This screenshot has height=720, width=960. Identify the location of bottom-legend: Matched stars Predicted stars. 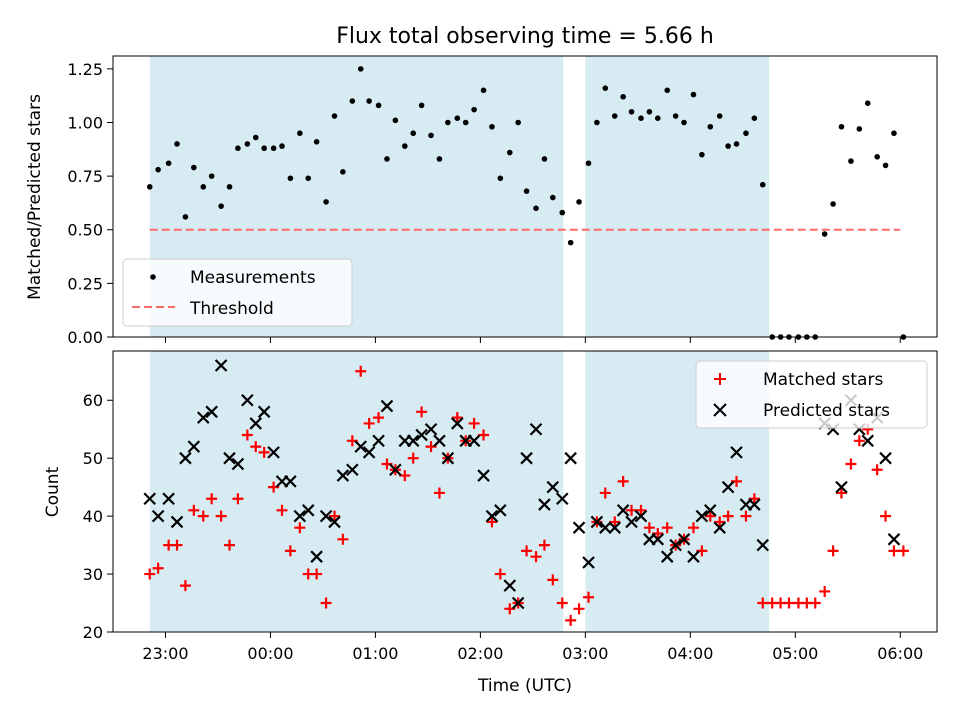
(811, 394).